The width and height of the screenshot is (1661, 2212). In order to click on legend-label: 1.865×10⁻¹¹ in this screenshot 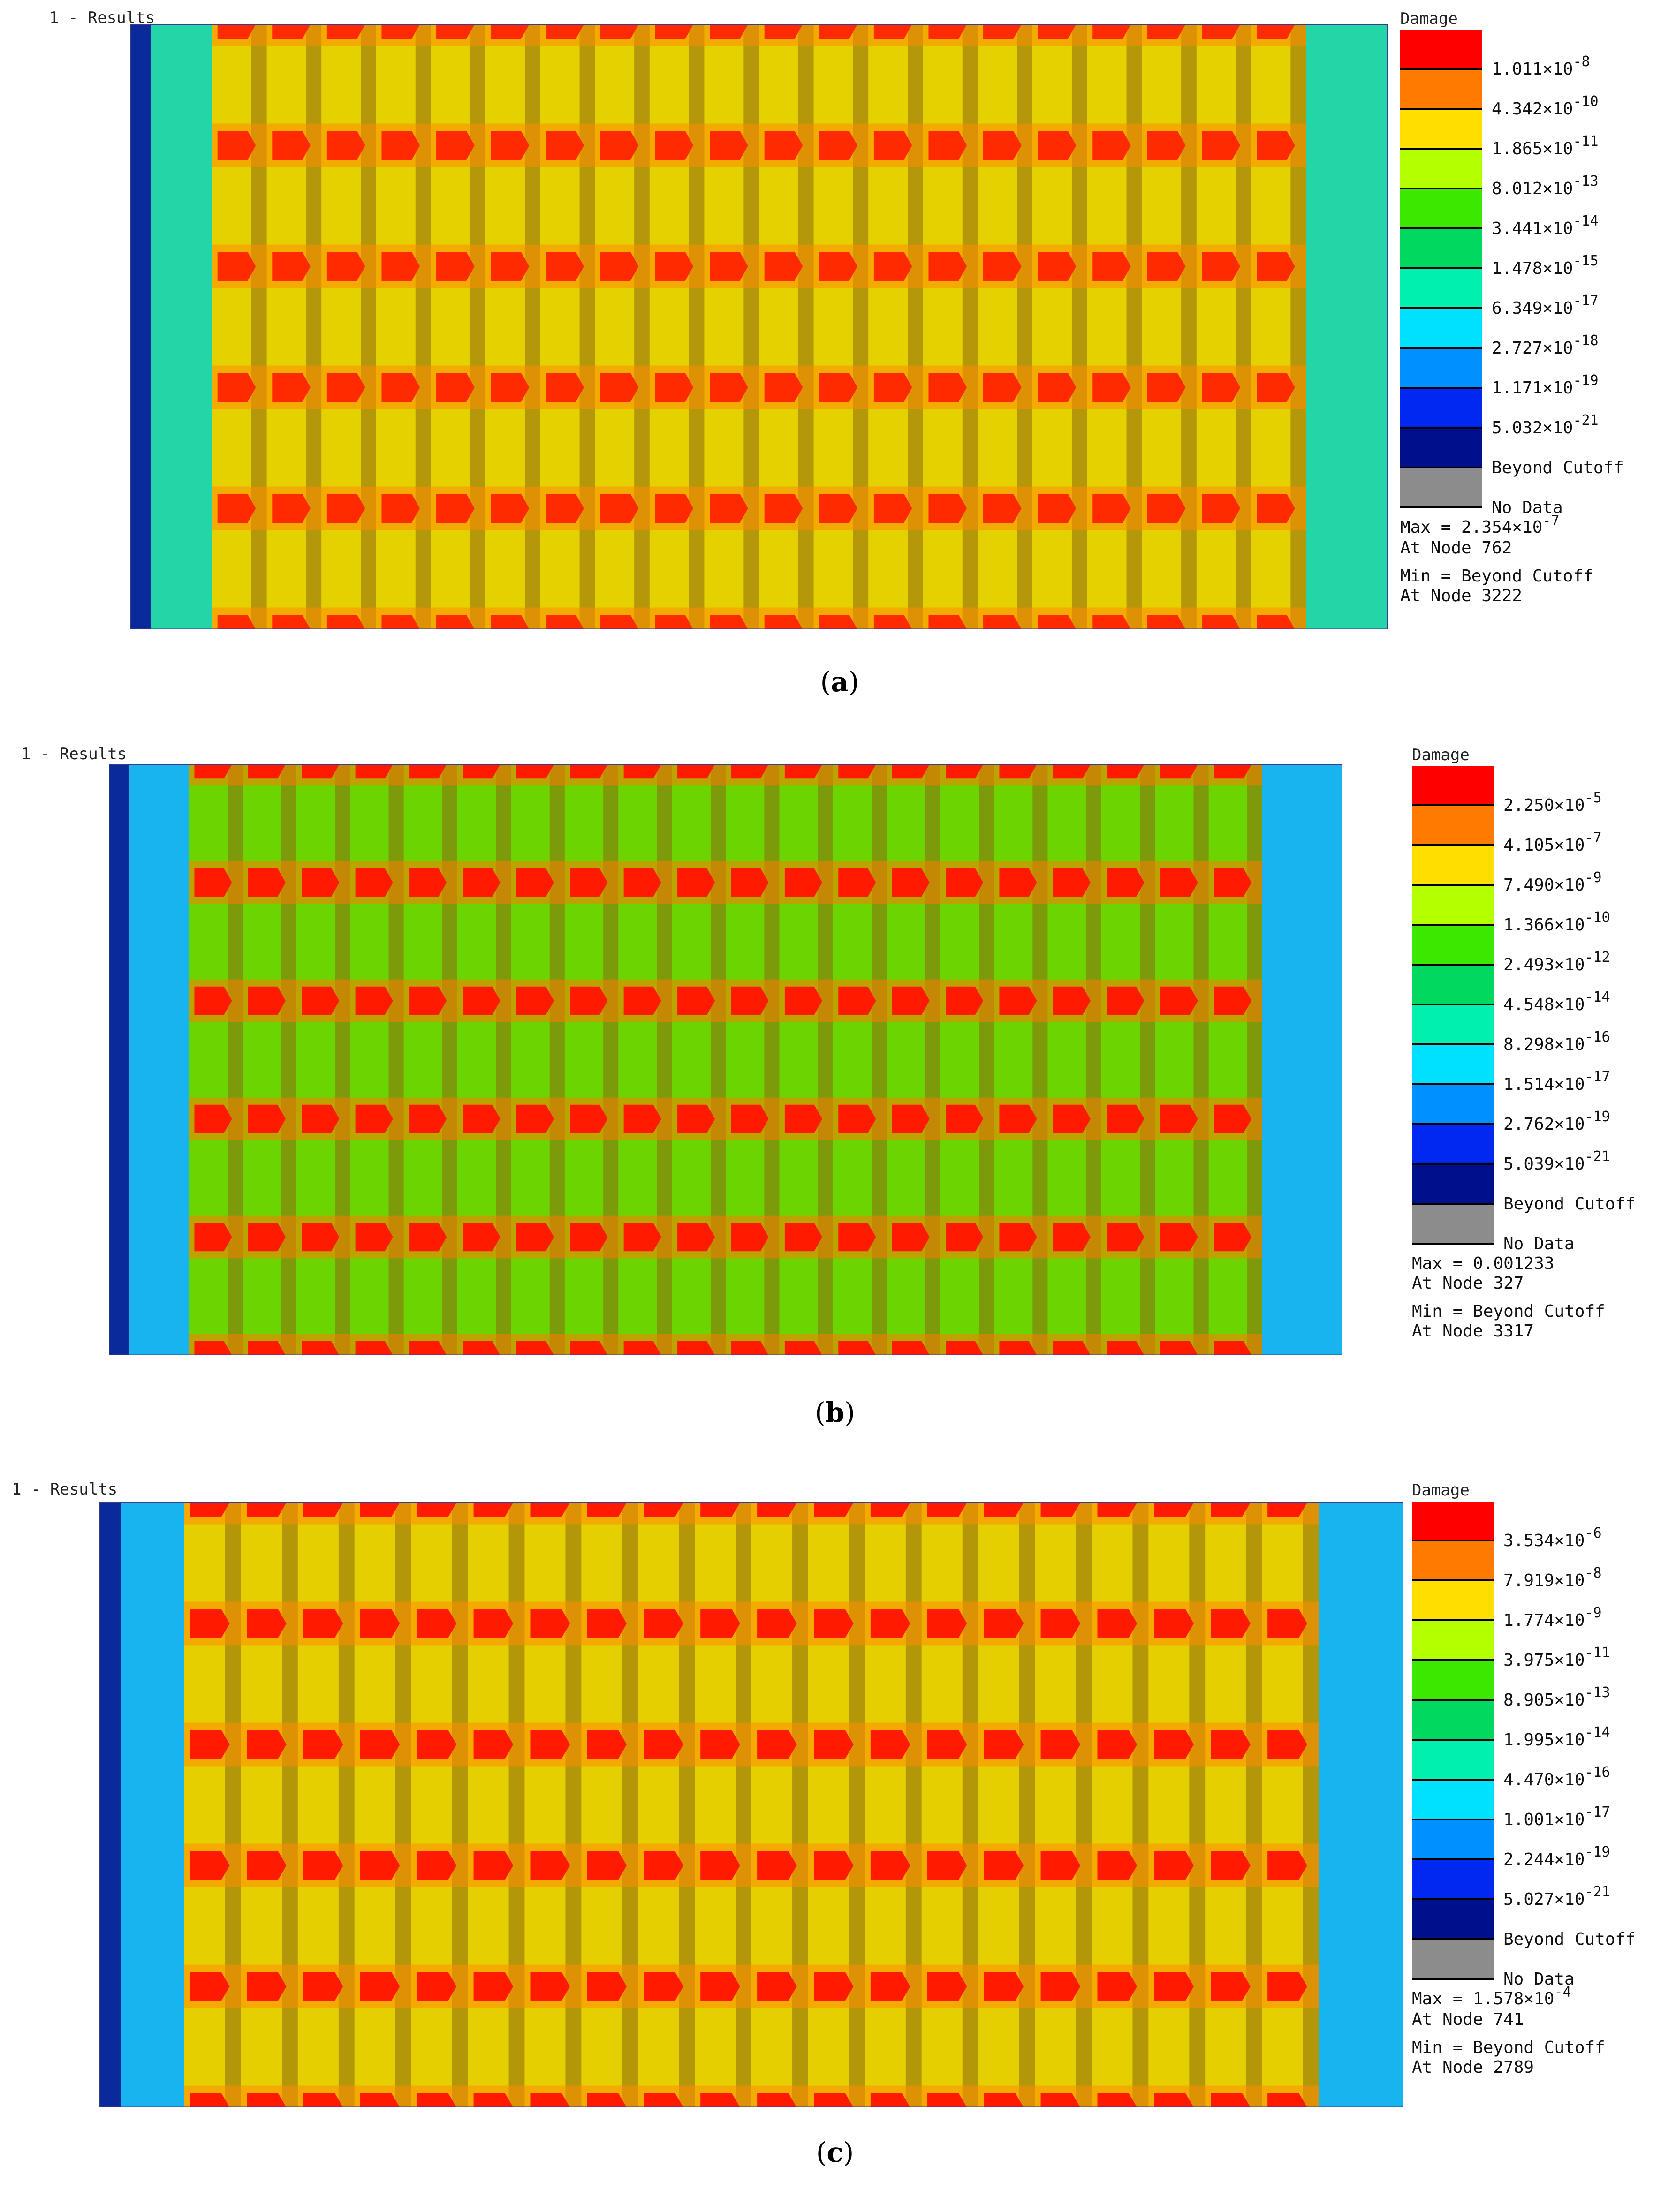, I will do `click(1545, 146)`.